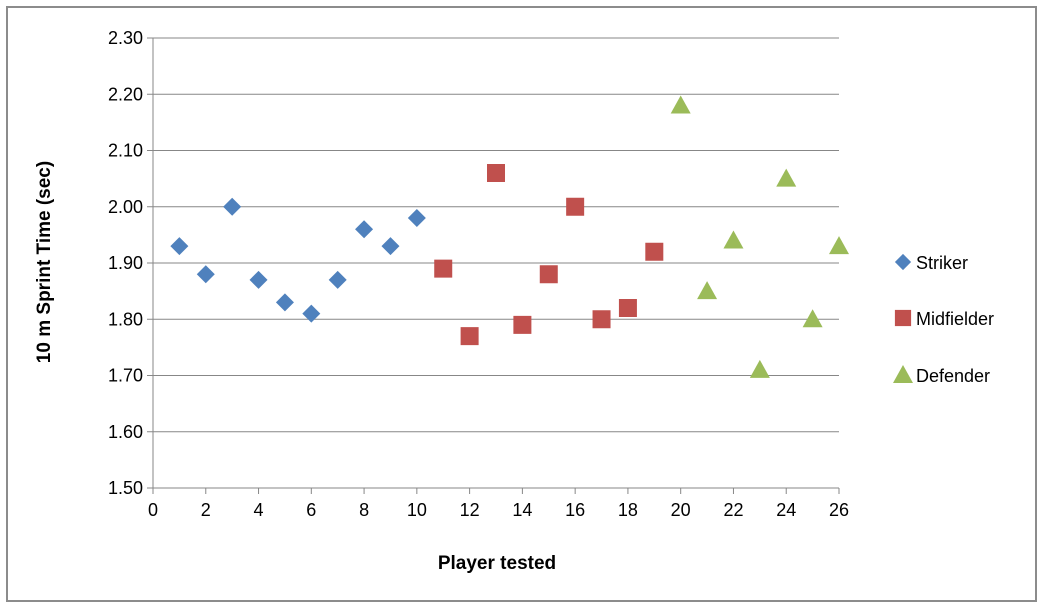 This screenshot has width=1049, height=608. What do you see at coordinates (903, 318) in the screenshot?
I see `midfielder-legend-marker` at bounding box center [903, 318].